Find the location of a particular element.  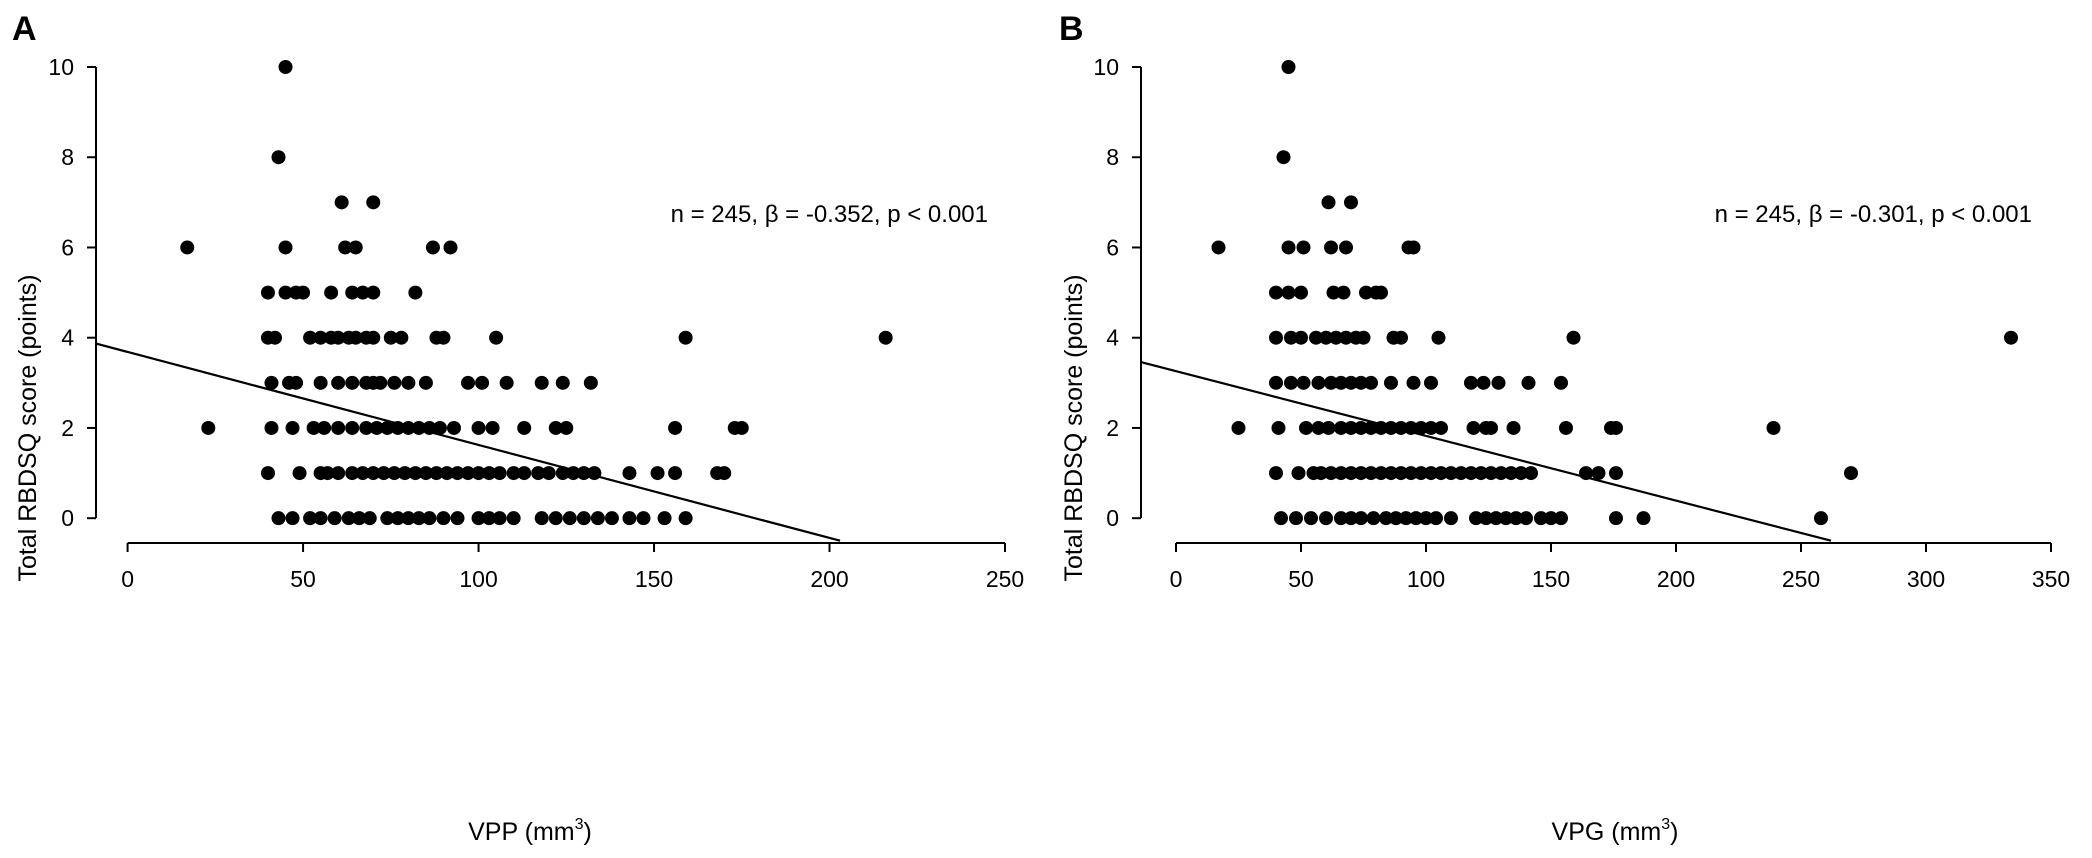

panel-b-x-tick-label: 250 is located at coordinates (1801, 579).